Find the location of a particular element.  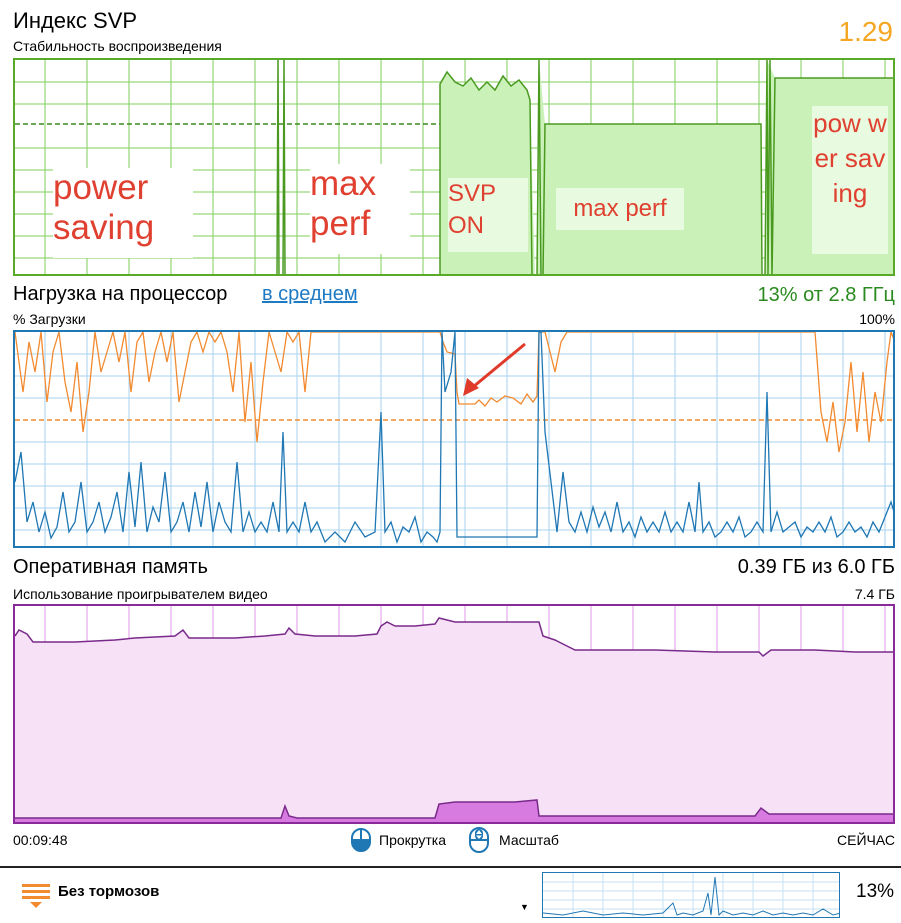

profile-label: Без тормозов is located at coordinates (109, 891).